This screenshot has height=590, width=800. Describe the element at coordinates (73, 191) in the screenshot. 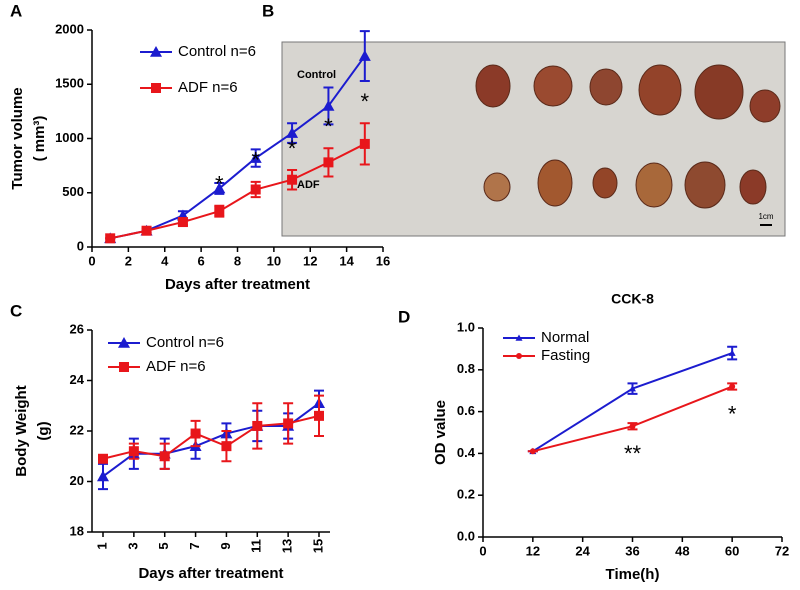

I see `y-tick-label: 500` at that location.